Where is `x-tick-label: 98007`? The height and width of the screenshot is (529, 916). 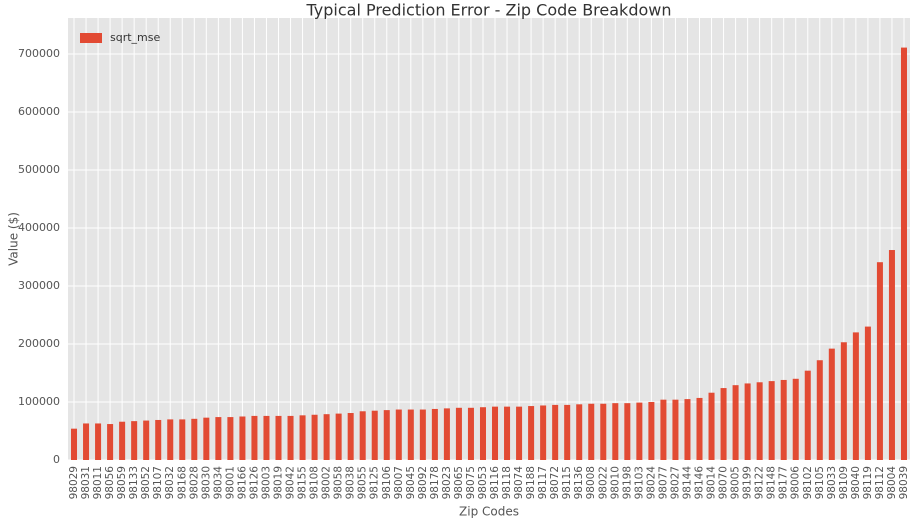 x-tick-label: 98007 is located at coordinates (399, 482).